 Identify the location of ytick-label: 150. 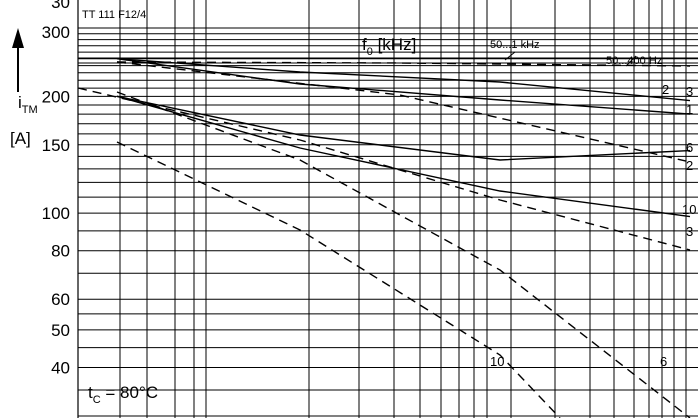
(56, 145).